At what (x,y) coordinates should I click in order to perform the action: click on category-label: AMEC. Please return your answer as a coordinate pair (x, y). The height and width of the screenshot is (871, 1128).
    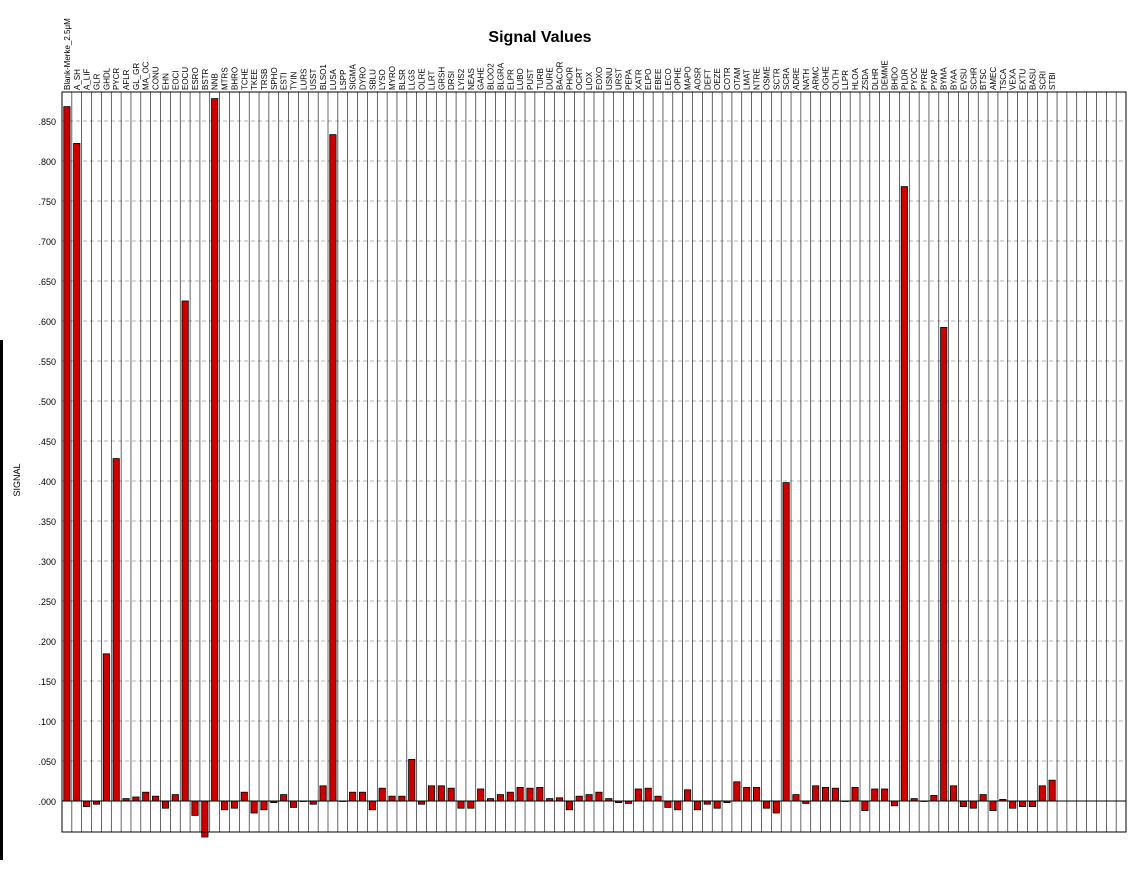
    Looking at the image, I should click on (993, 78).